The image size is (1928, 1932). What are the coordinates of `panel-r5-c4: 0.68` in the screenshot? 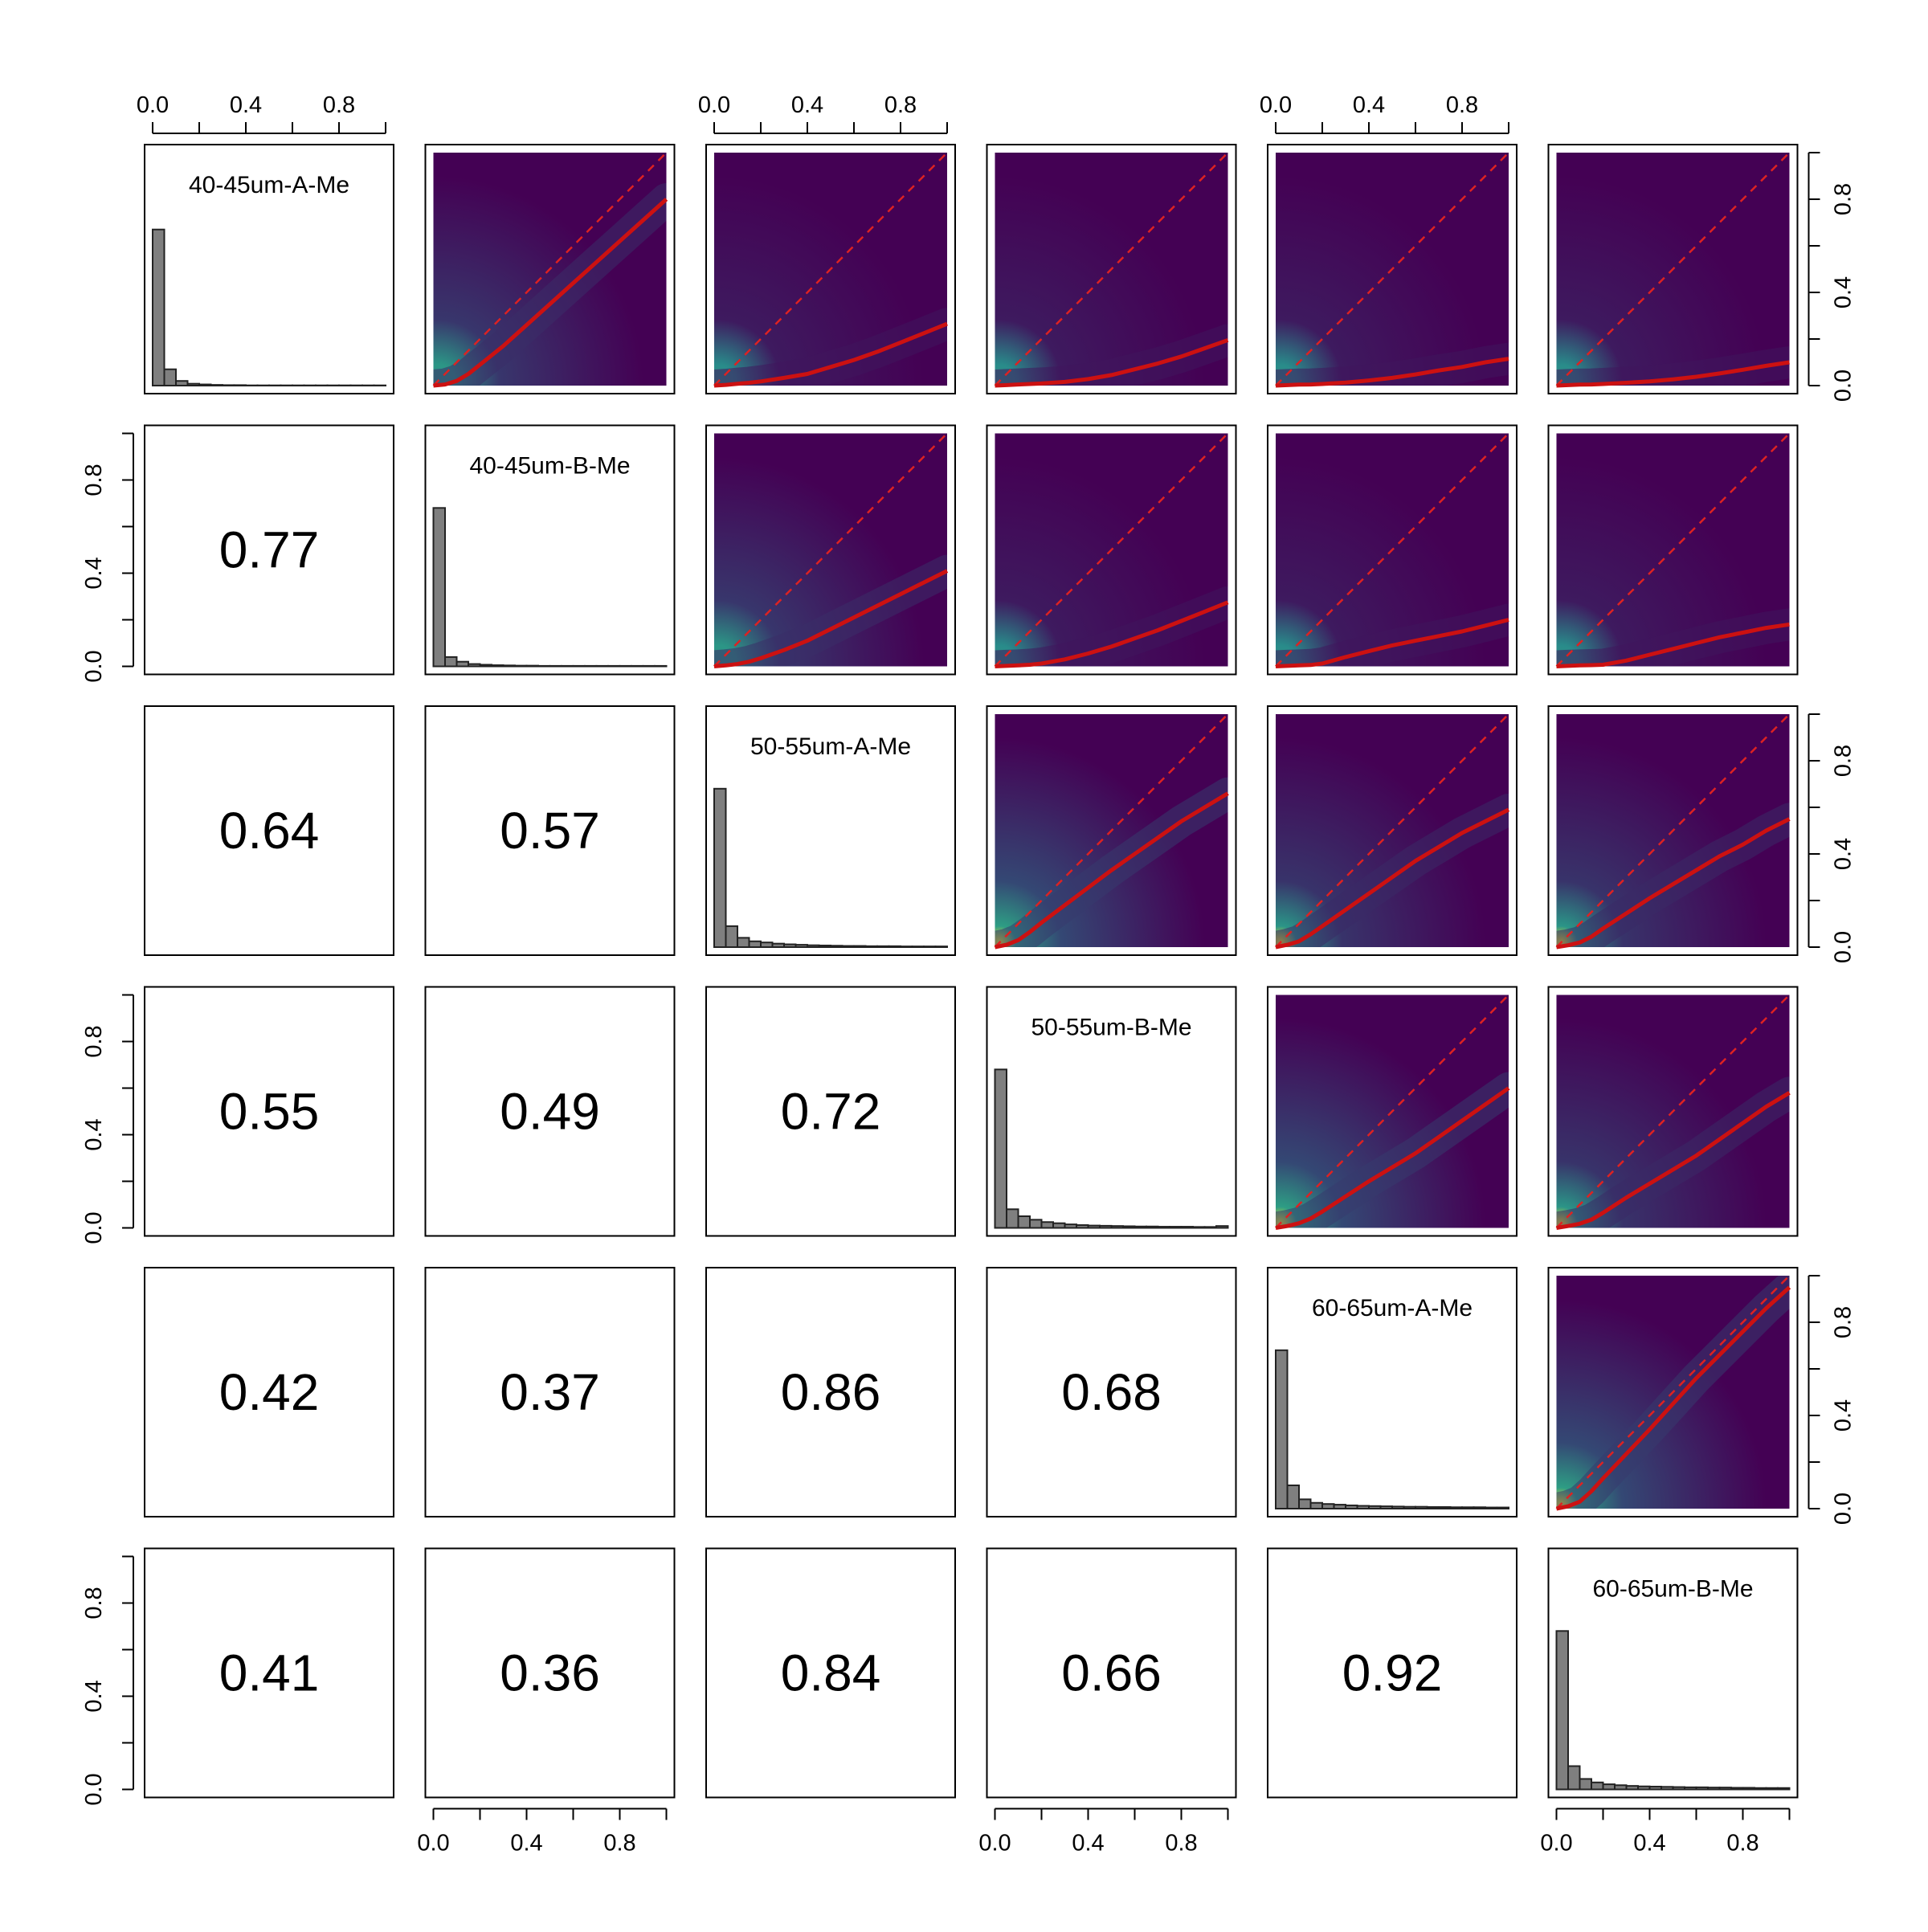 It's located at (1111, 1392).